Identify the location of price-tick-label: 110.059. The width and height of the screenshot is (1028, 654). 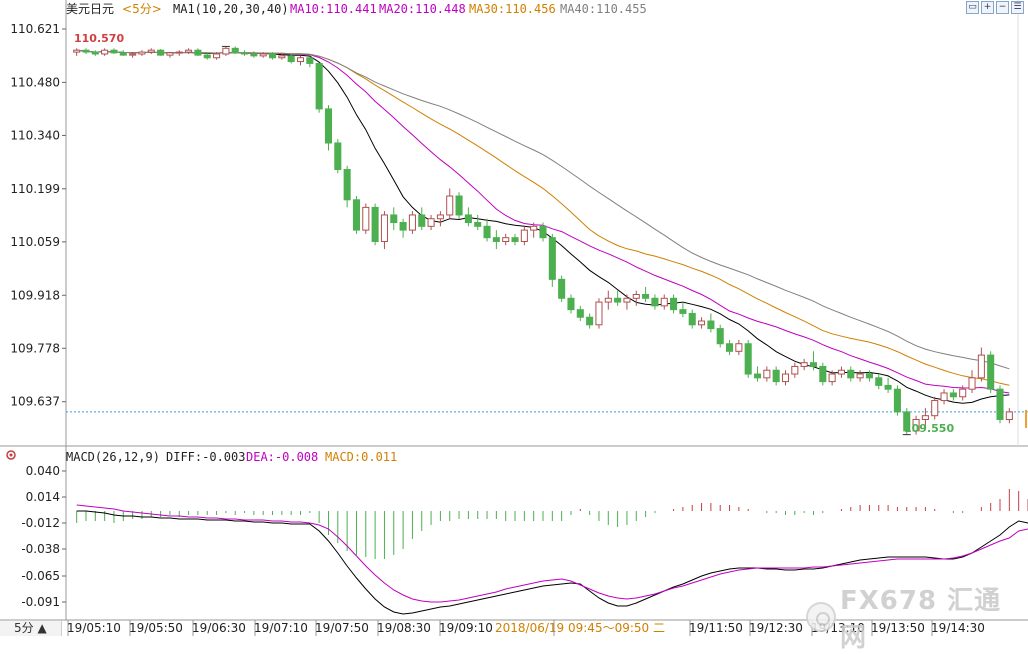
(35, 242).